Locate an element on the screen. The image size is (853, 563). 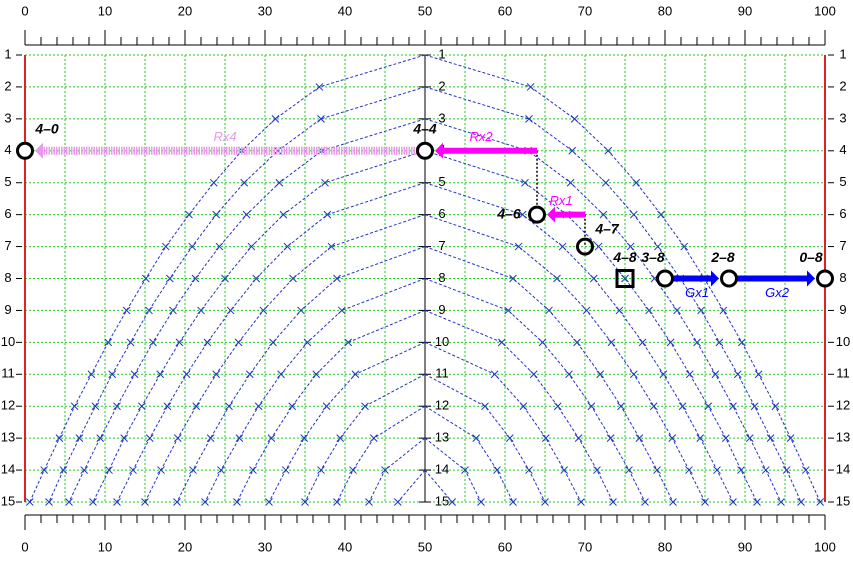
row-label: 9 is located at coordinates (842, 309).